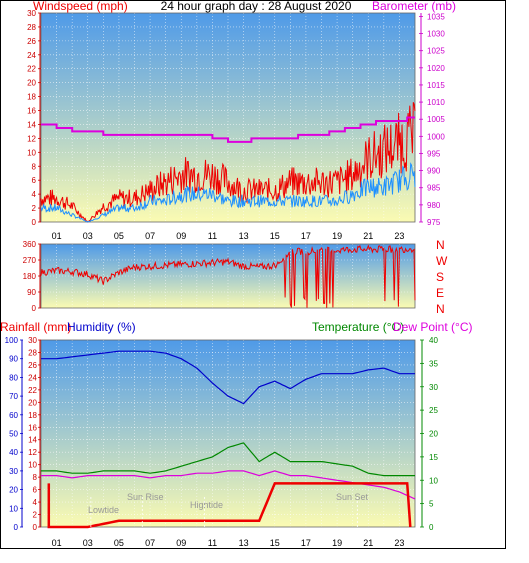 The height and width of the screenshot is (563, 529). I want to click on direction-tick-label: 270, so click(30, 260).